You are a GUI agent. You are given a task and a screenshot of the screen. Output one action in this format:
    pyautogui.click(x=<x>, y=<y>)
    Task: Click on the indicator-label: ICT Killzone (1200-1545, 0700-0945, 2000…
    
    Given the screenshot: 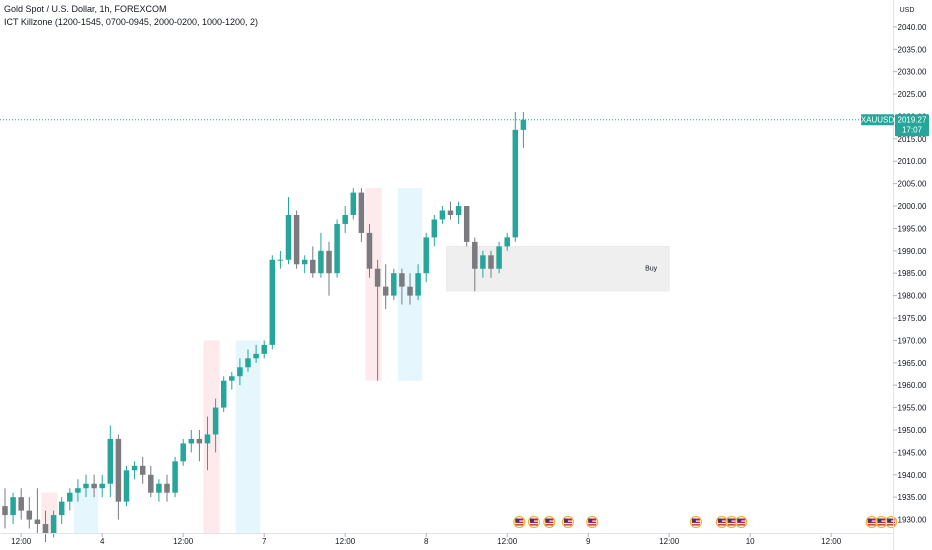 What is the action you would take?
    pyautogui.click(x=131, y=22)
    